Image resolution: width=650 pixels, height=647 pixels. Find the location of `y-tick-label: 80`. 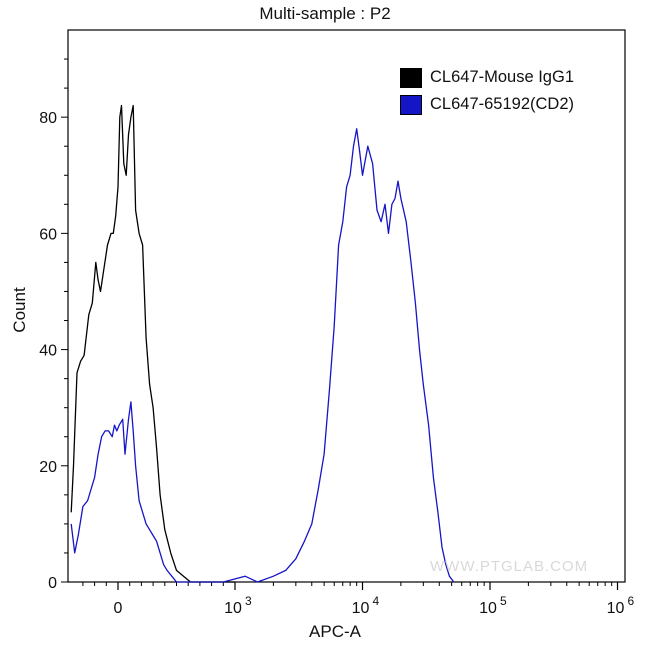

y-tick-label: 80 is located at coordinates (48, 118).